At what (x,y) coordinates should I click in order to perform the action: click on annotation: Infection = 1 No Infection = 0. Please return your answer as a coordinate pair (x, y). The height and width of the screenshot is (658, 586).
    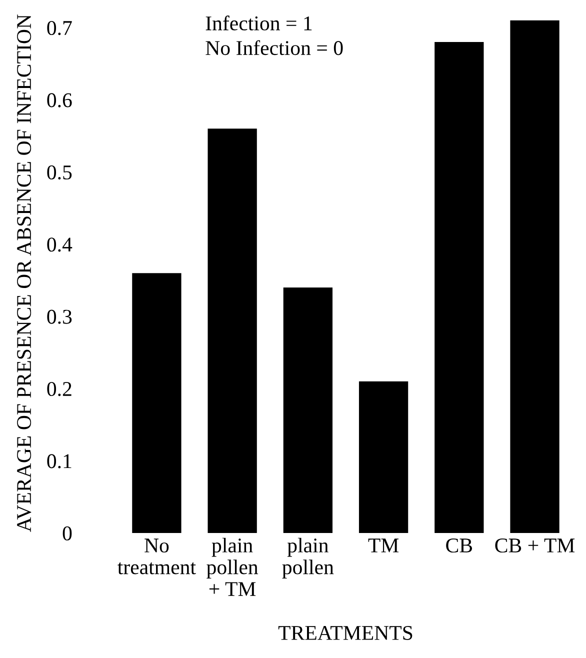
    Looking at the image, I should click on (274, 36).